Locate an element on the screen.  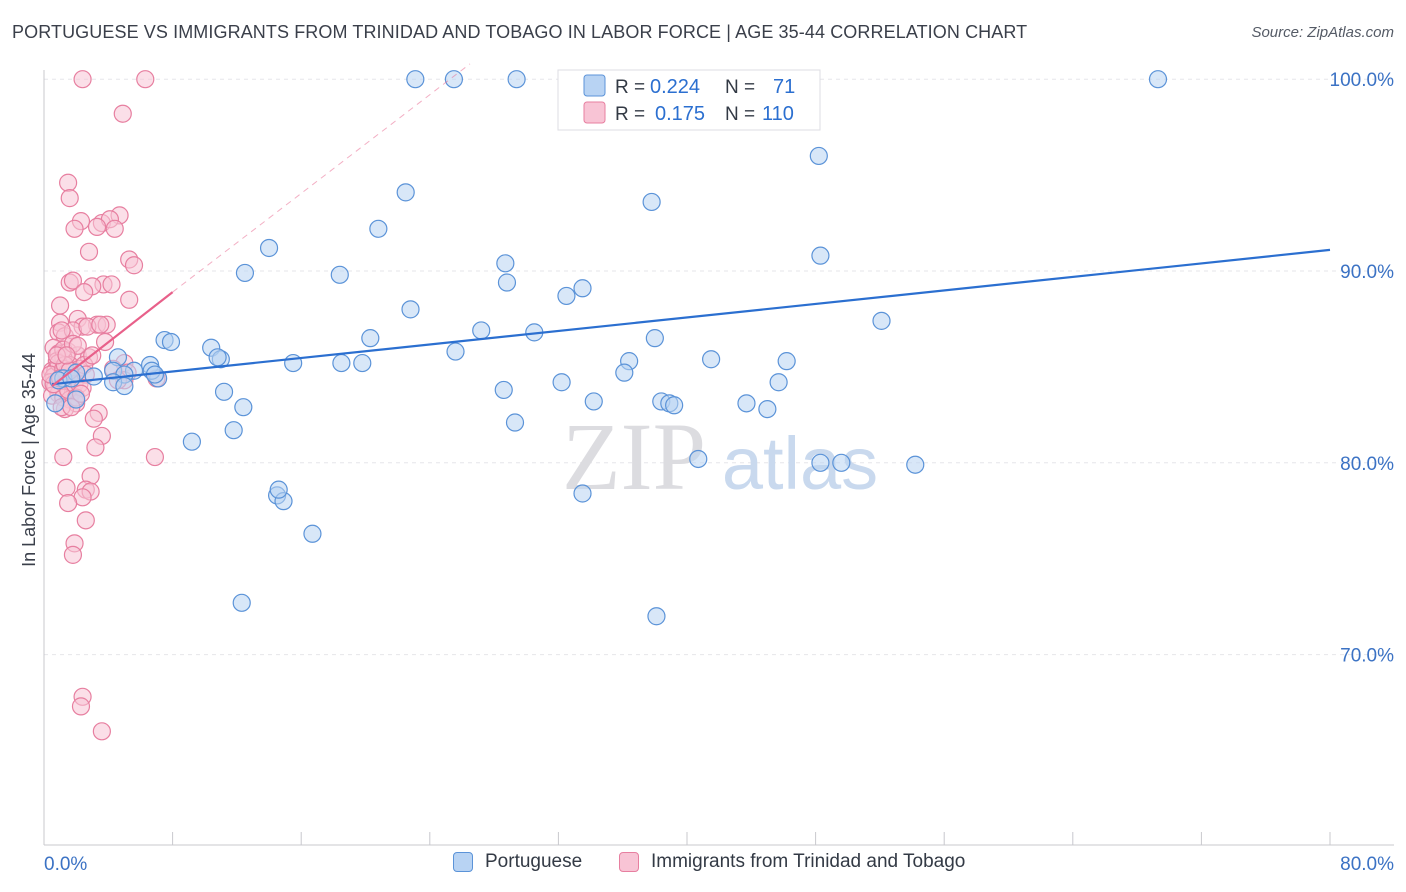
legend-item-portuguese: Portuguese is located at coordinates (517, 862).